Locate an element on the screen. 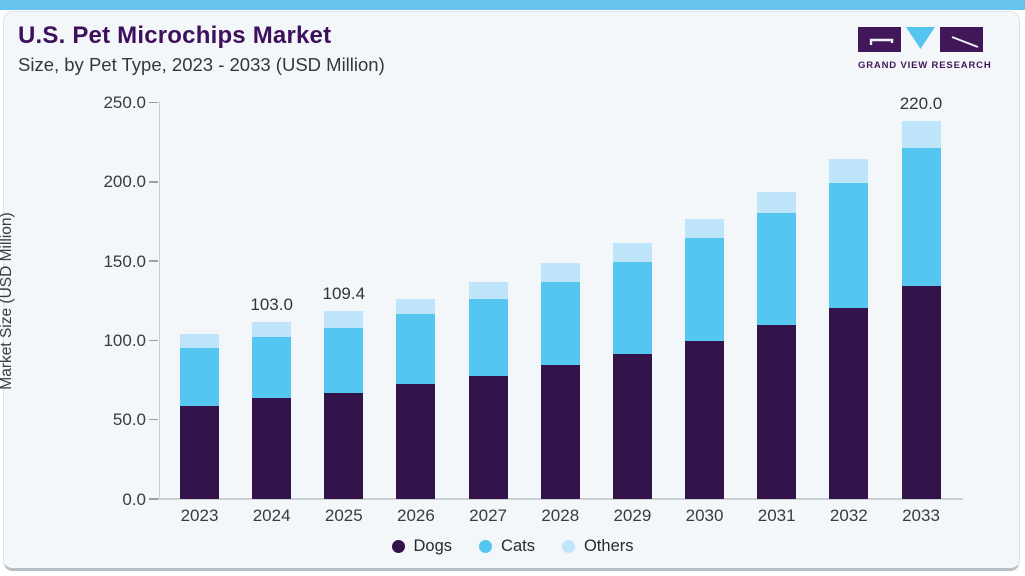 This screenshot has height=576, width=1025. bar-segment-dogs-2023 is located at coordinates (199, 452).